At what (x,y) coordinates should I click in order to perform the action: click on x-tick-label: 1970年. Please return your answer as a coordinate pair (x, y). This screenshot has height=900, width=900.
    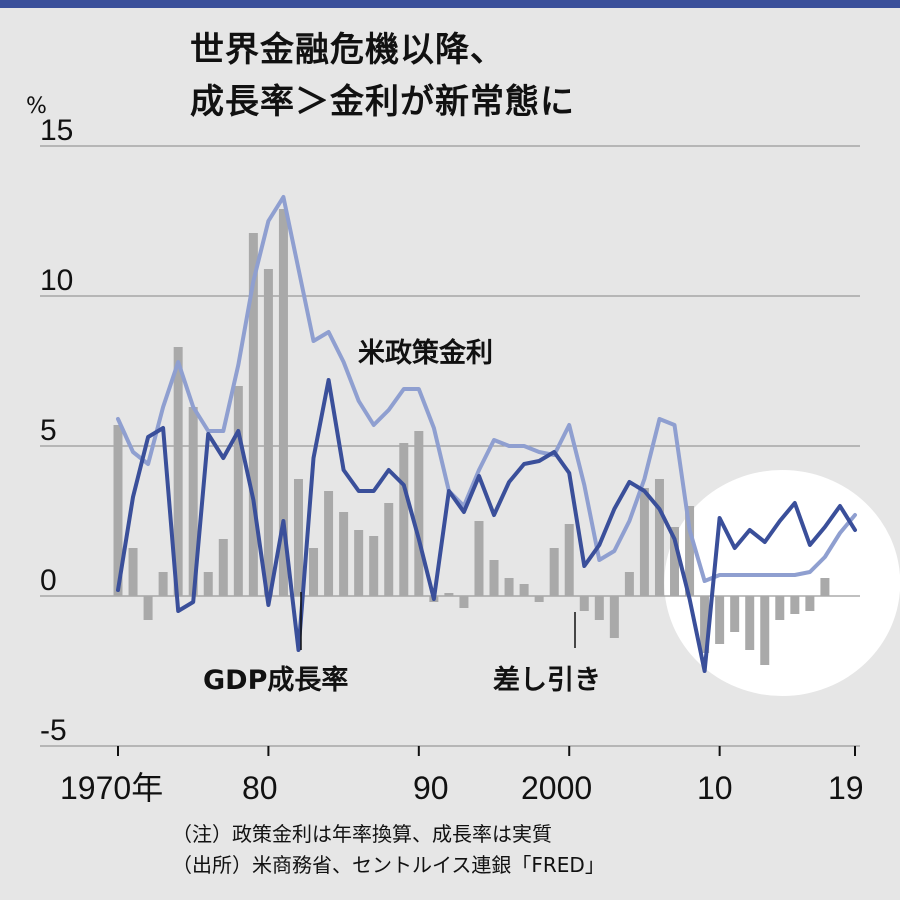
    Looking at the image, I should click on (111, 788).